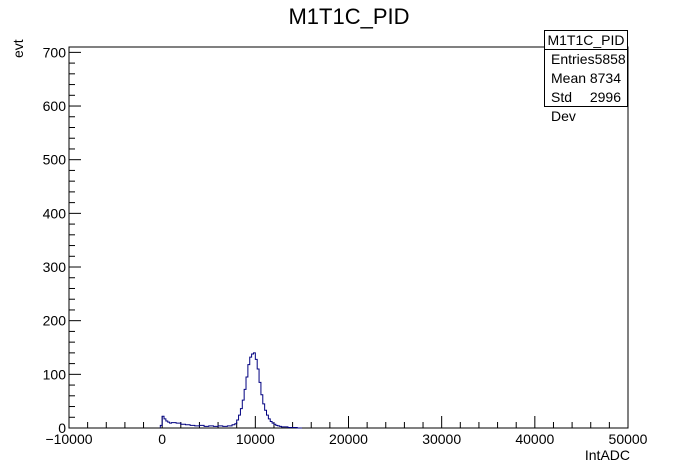  I want to click on x-tick-label: 20000, so click(348, 439).